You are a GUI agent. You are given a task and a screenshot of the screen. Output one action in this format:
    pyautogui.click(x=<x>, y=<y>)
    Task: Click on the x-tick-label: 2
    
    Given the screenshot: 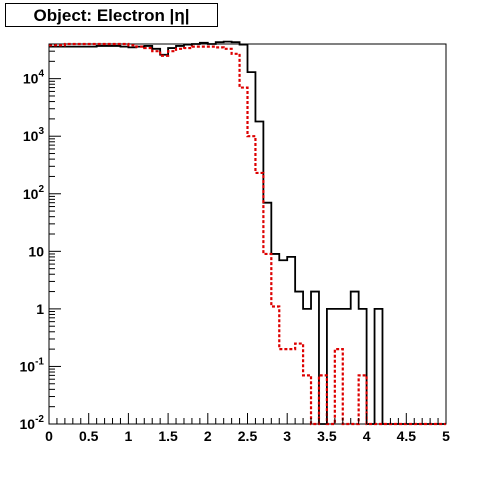 What is the action you would take?
    pyautogui.click(x=208, y=436)
    